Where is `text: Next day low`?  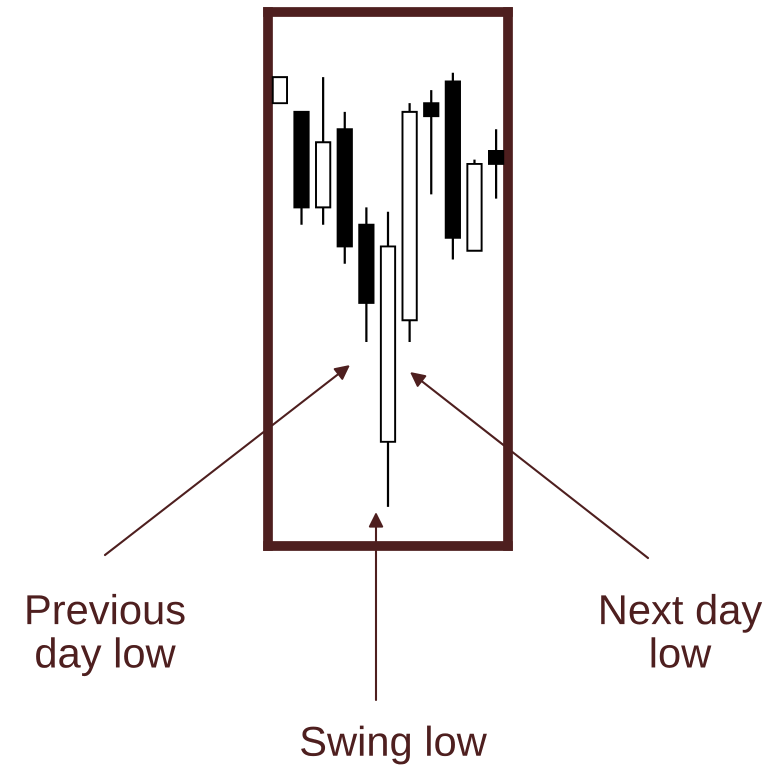
text: Next day low is located at coordinates (681, 631).